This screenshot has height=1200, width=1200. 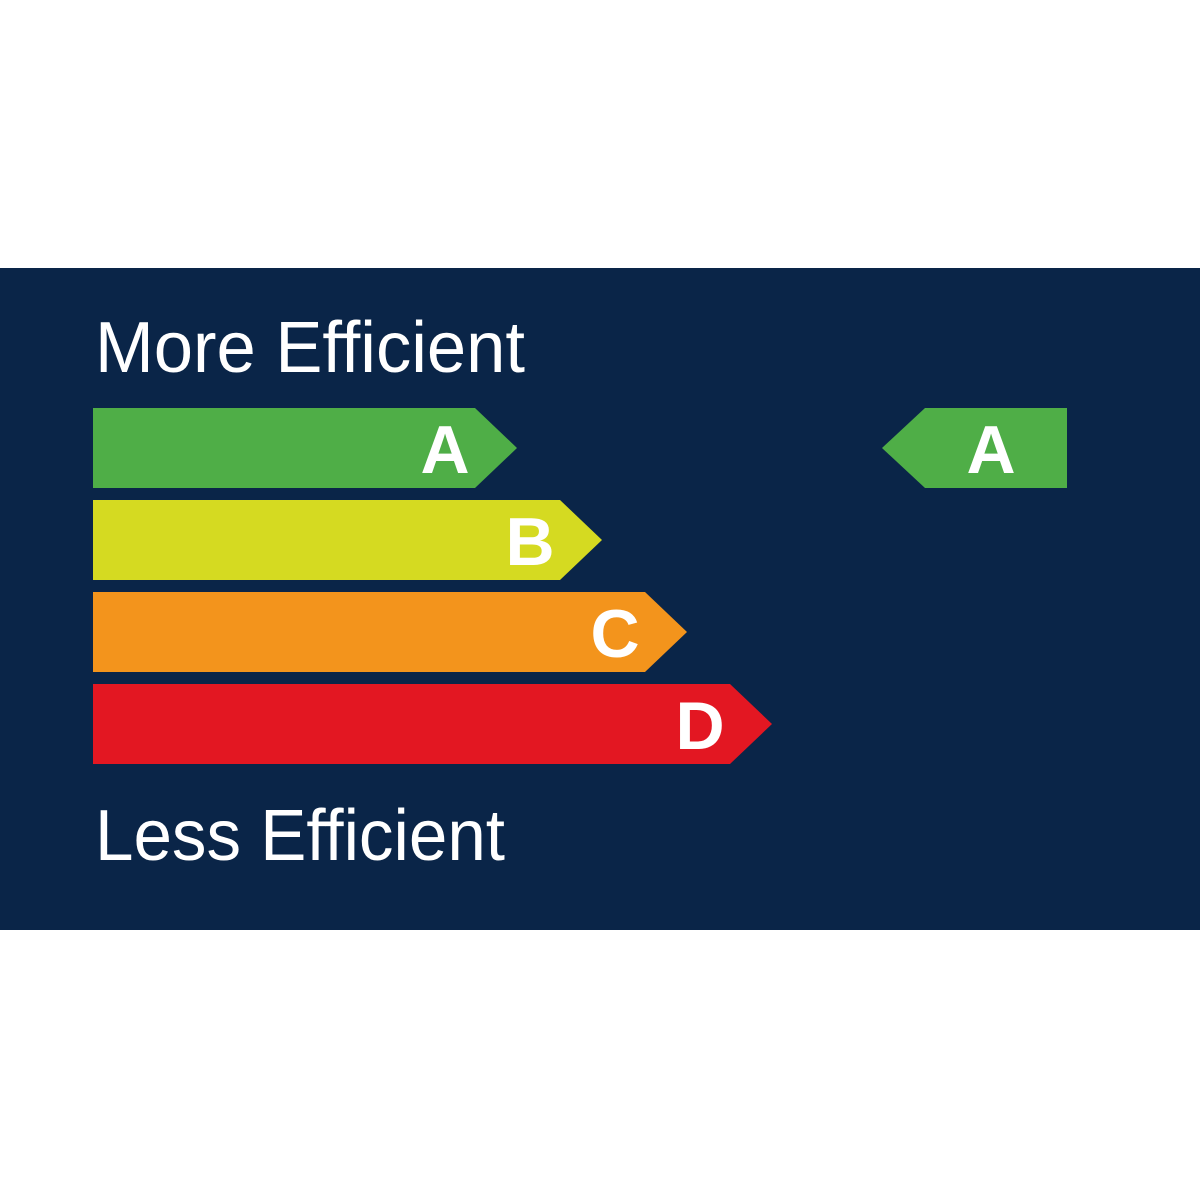 I want to click on rating-bar-d: D, so click(x=432, y=724).